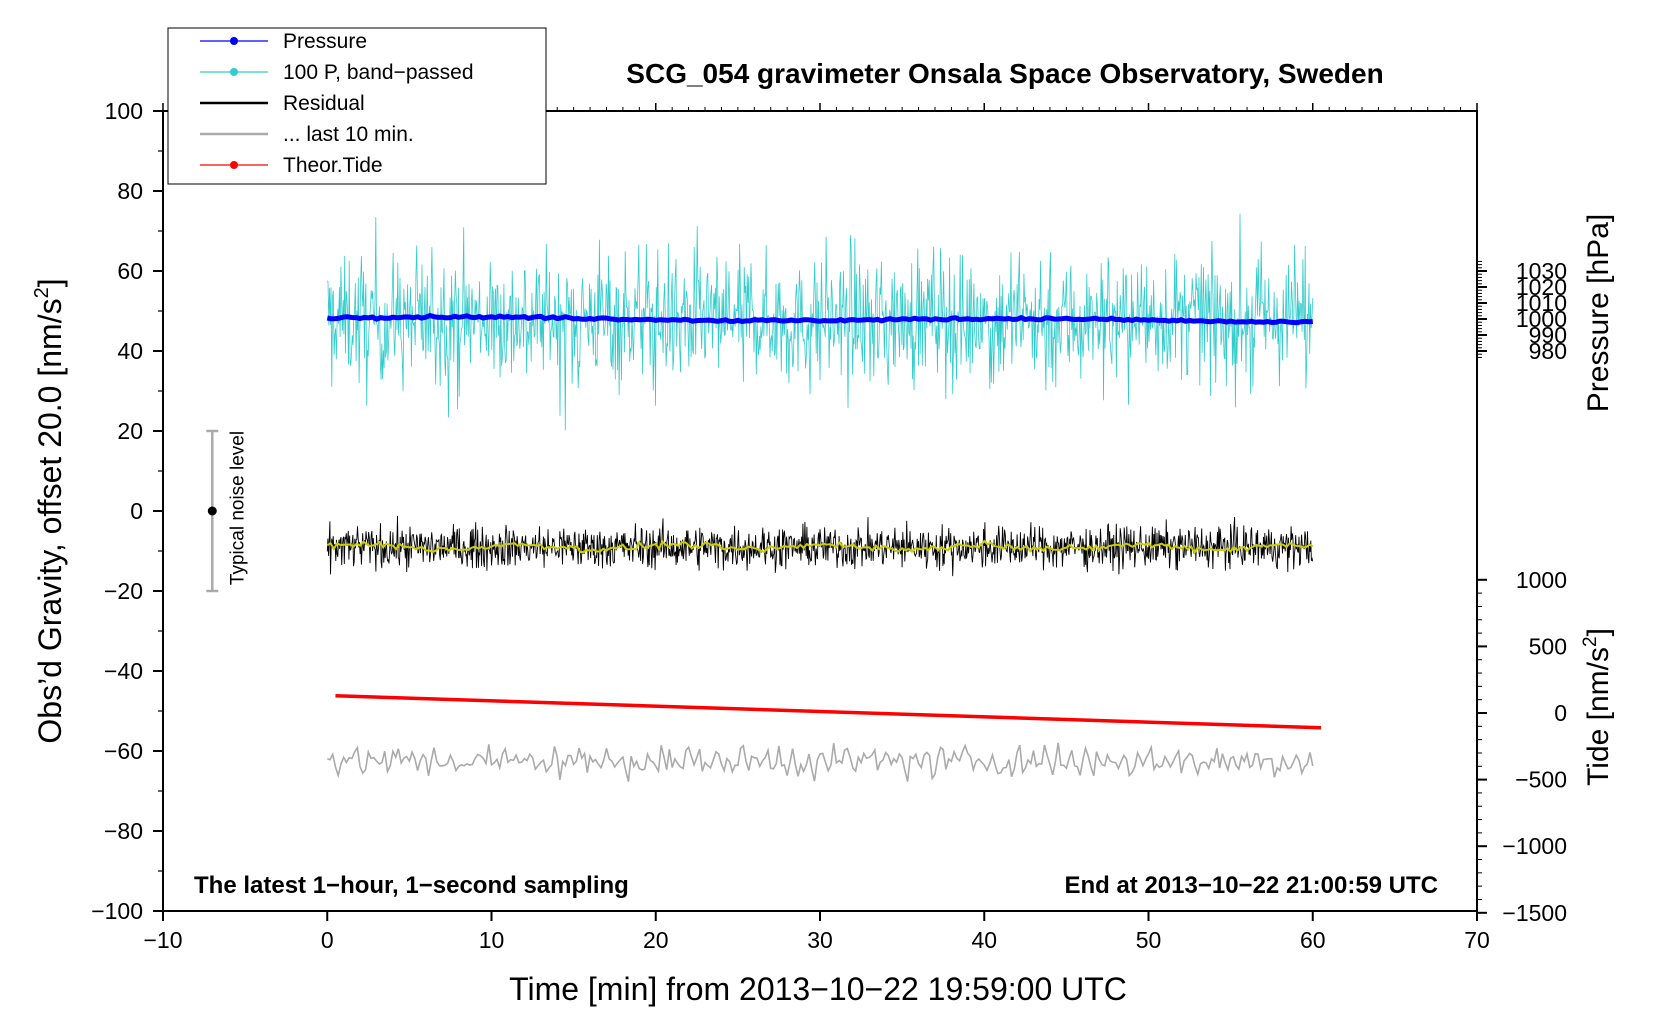  What do you see at coordinates (1541, 319) in the screenshot?
I see `pressure-tick-label: 1000` at bounding box center [1541, 319].